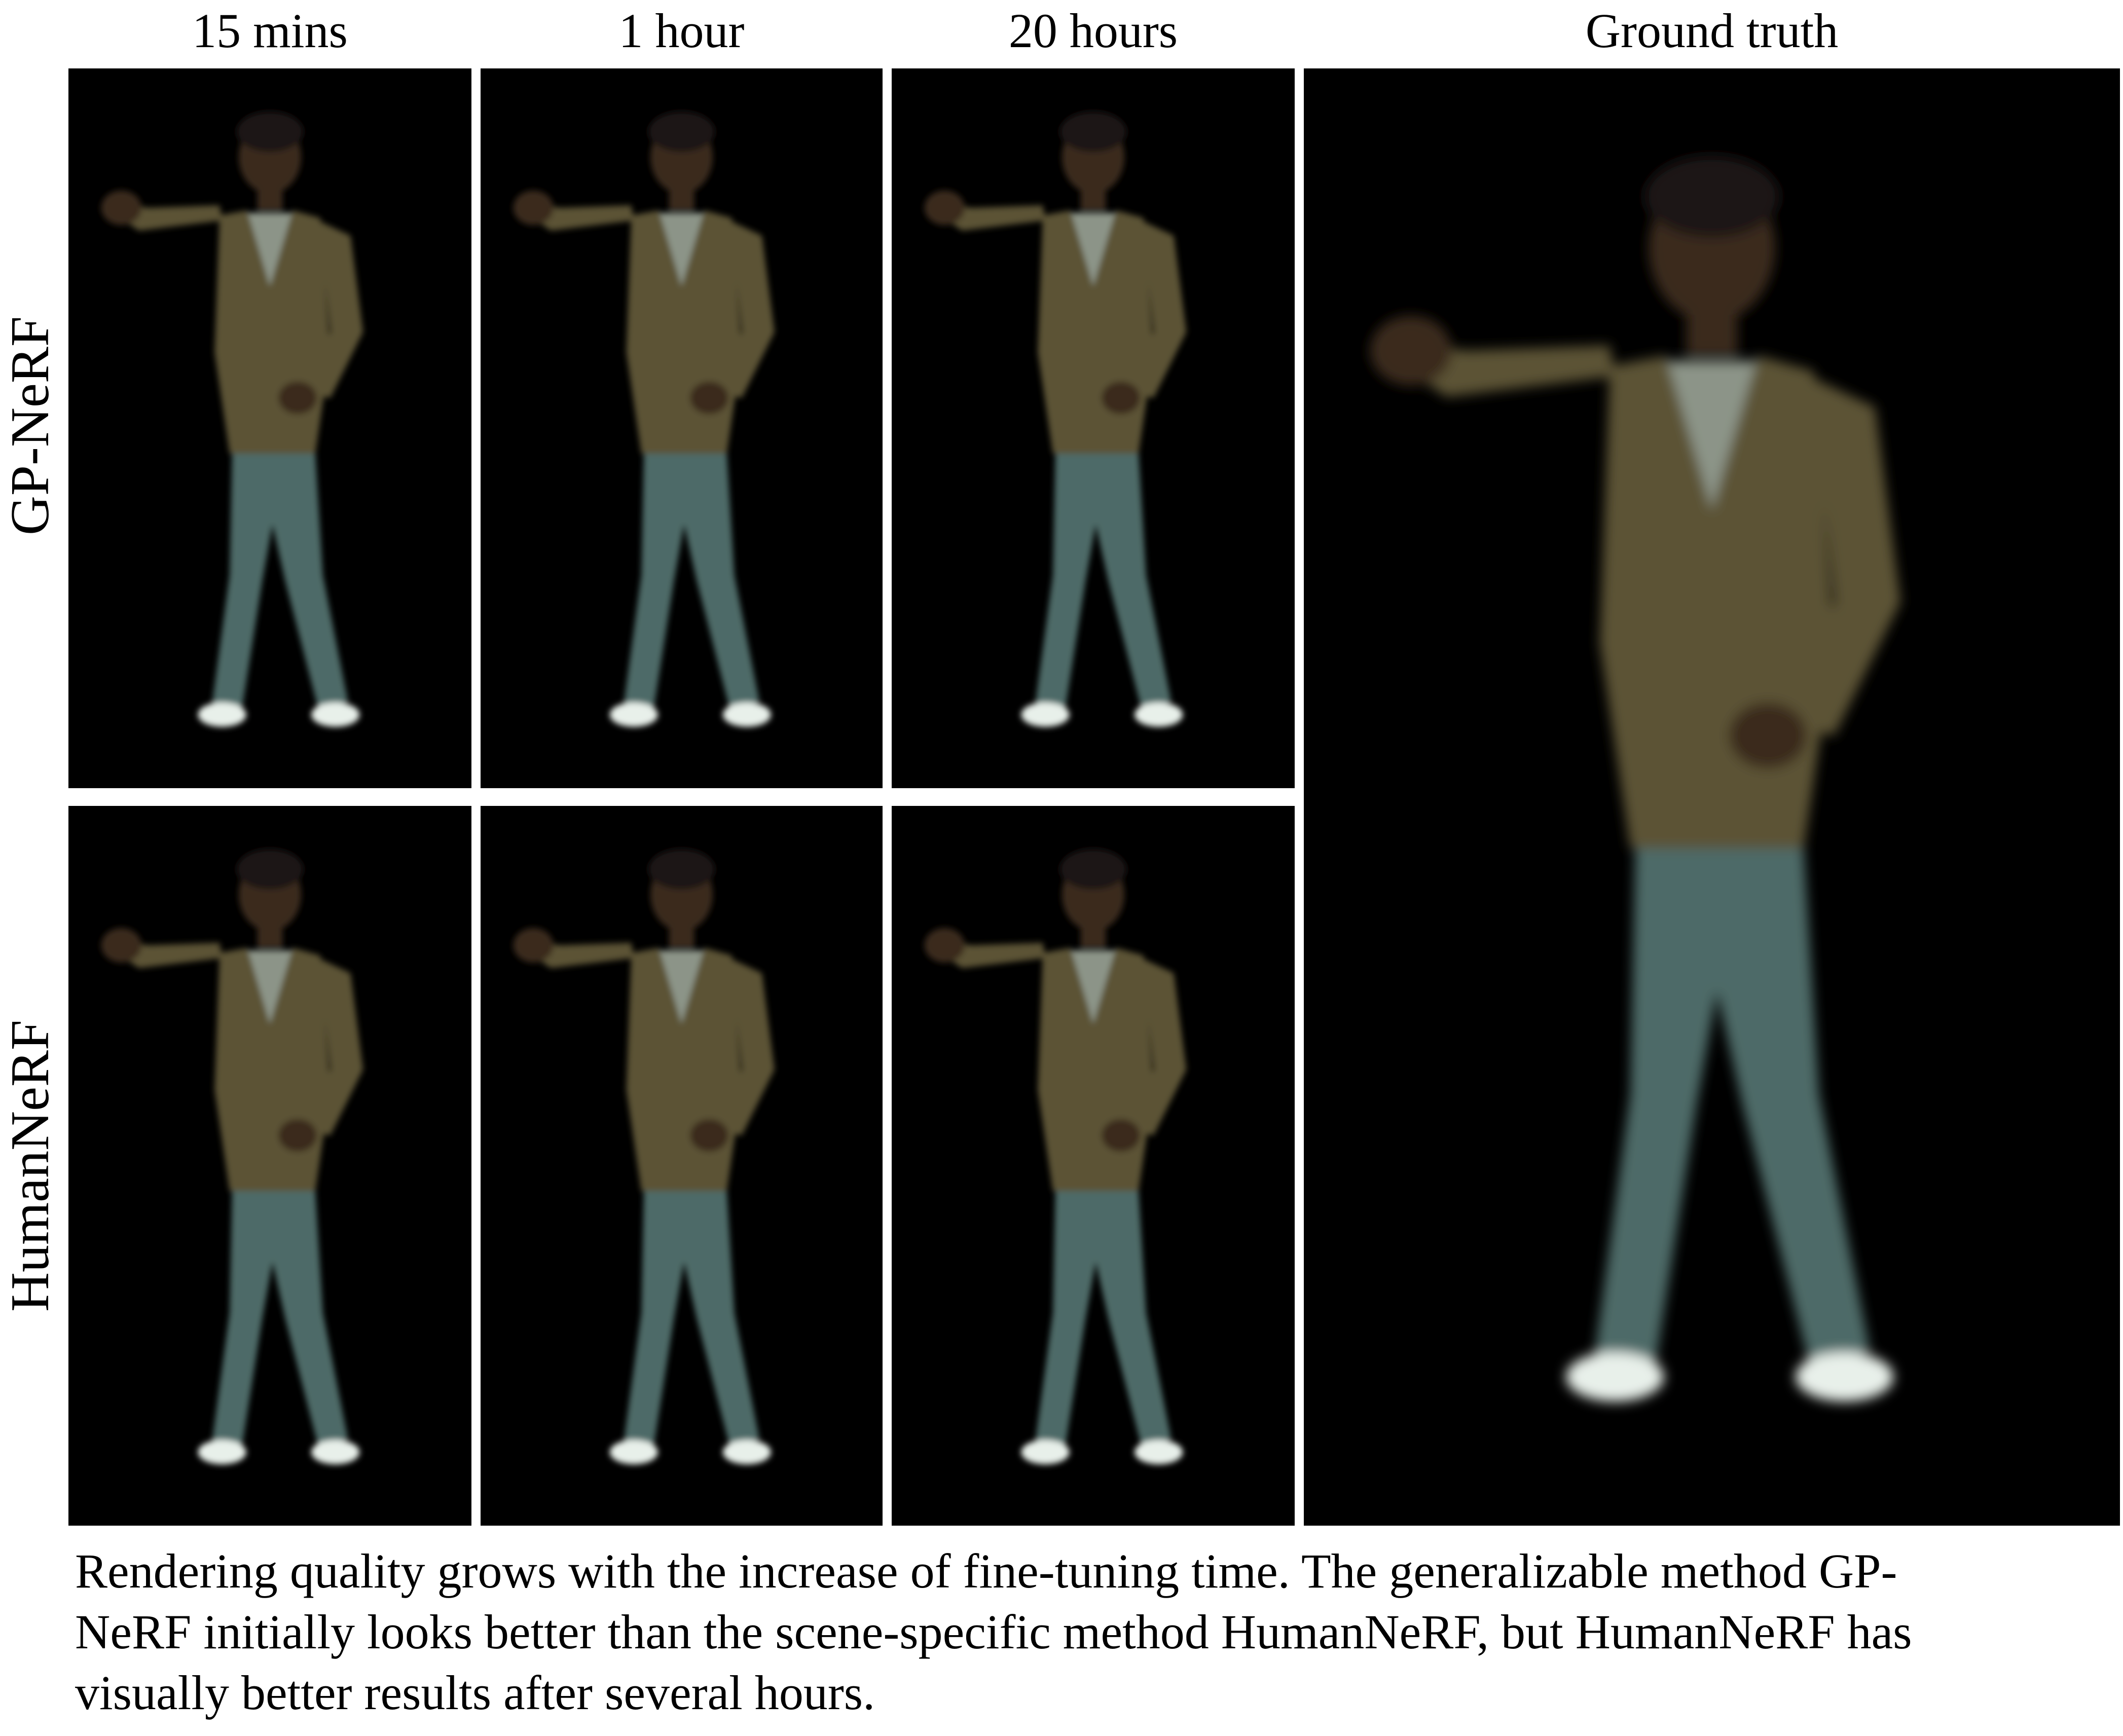 Image resolution: width=2123 pixels, height=1736 pixels. What do you see at coordinates (682, 30) in the screenshot?
I see `column-header-1-hour: 1 hour` at bounding box center [682, 30].